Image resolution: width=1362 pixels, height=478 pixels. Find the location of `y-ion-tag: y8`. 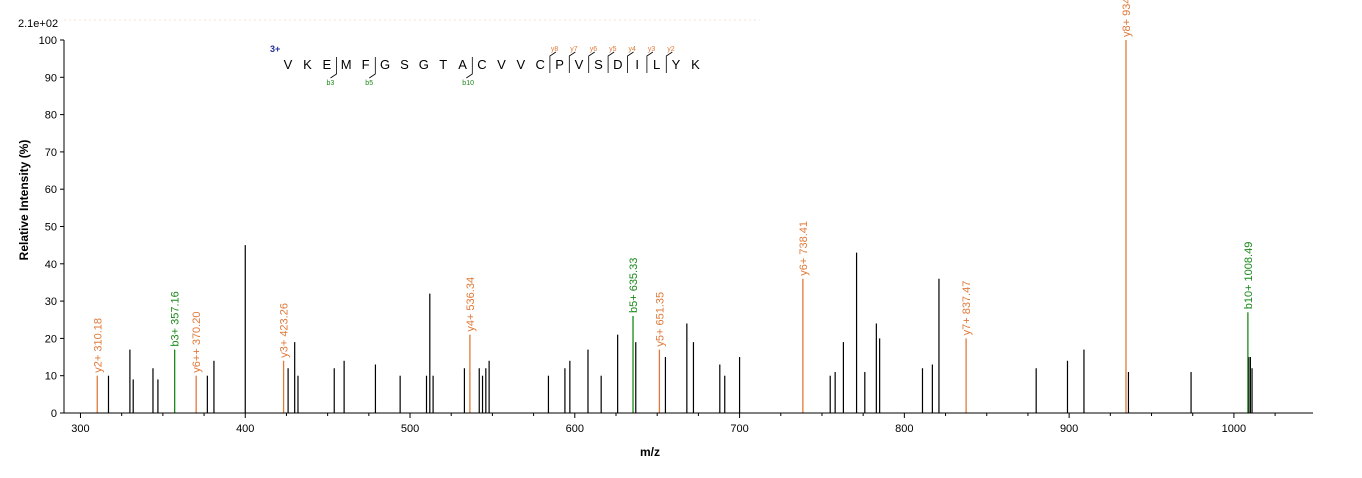

y-ion-tag: y8 is located at coordinates (555, 49).